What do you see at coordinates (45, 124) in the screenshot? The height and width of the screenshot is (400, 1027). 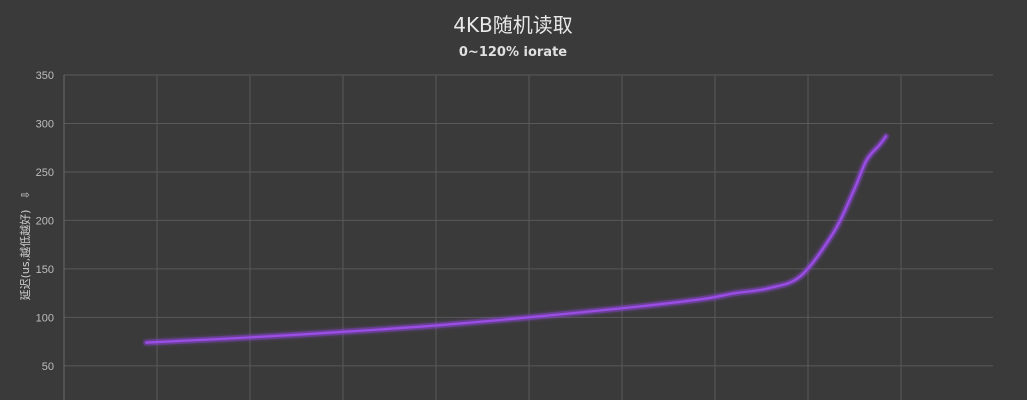 I see `y-tick-label: 300` at bounding box center [45, 124].